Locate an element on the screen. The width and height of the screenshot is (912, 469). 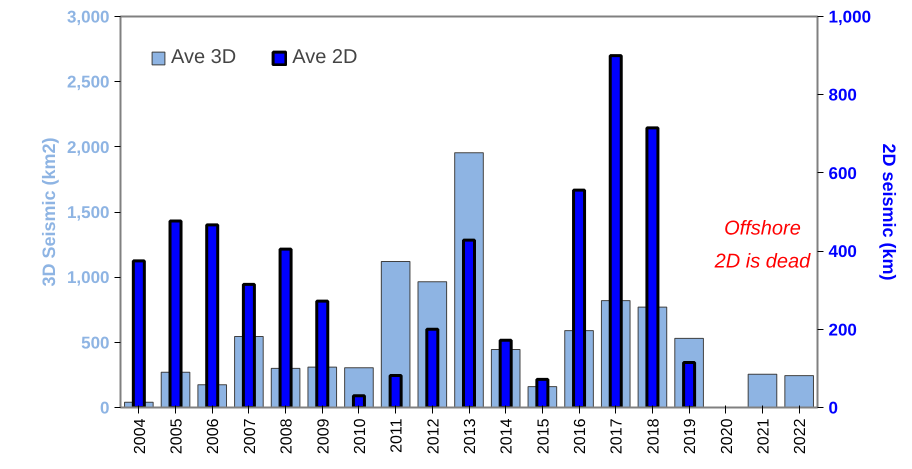
y-tick-label: 1,000 is located at coordinates (88, 278).